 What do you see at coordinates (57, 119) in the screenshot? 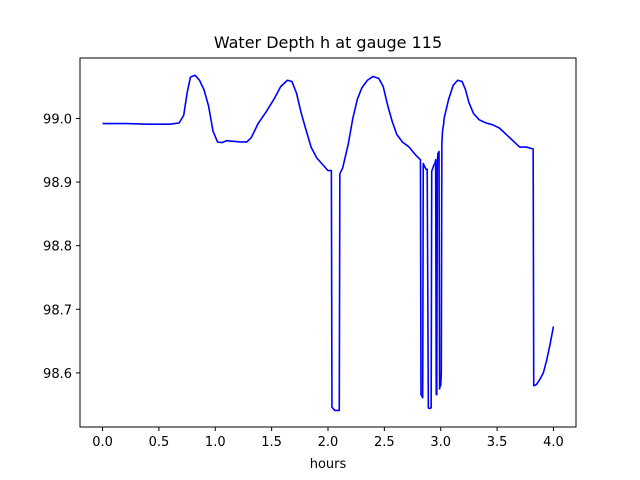
I see `y-tick-label: 99.0` at bounding box center [57, 119].